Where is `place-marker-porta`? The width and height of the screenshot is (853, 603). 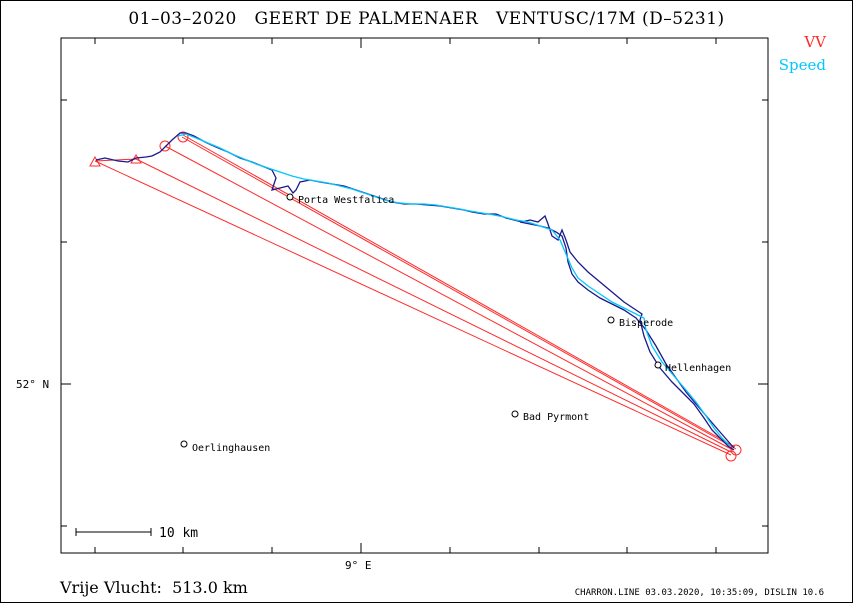
place-marker-porta is located at coordinates (290, 197).